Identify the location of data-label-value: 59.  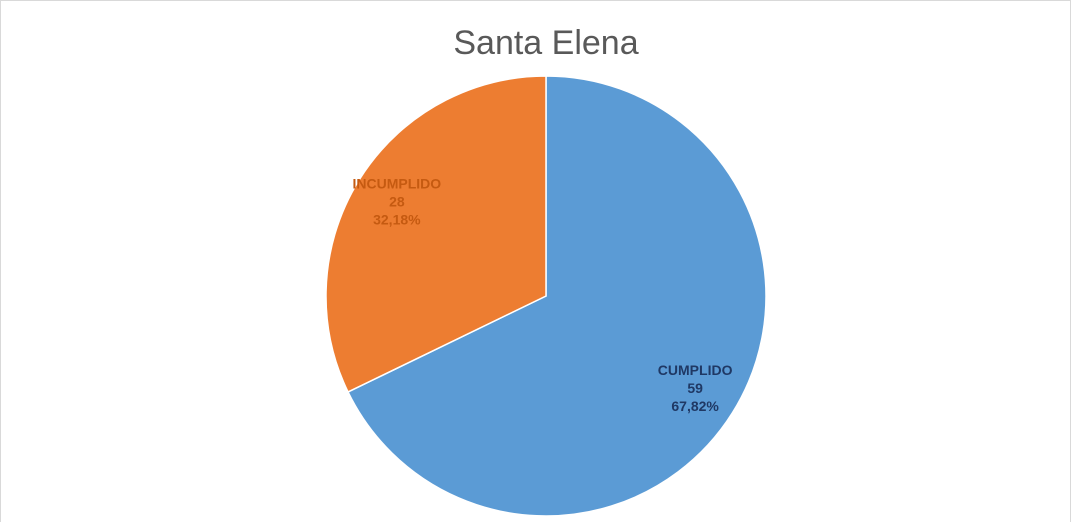
(695, 388).